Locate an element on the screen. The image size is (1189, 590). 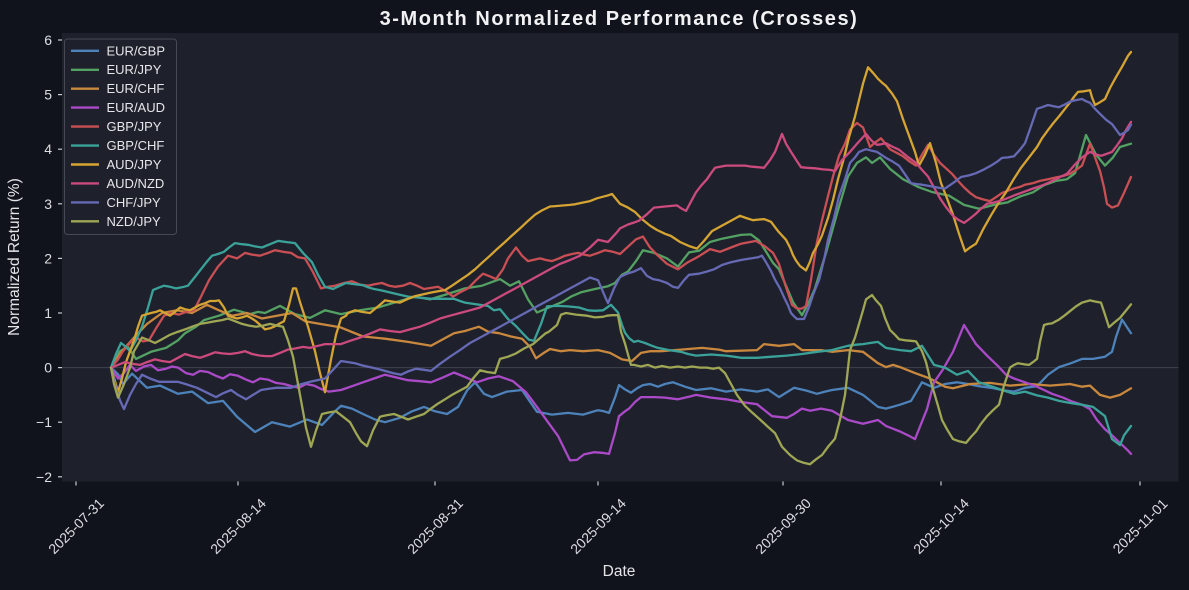
svg-text: EUR/CHF is located at coordinates (136, 88).